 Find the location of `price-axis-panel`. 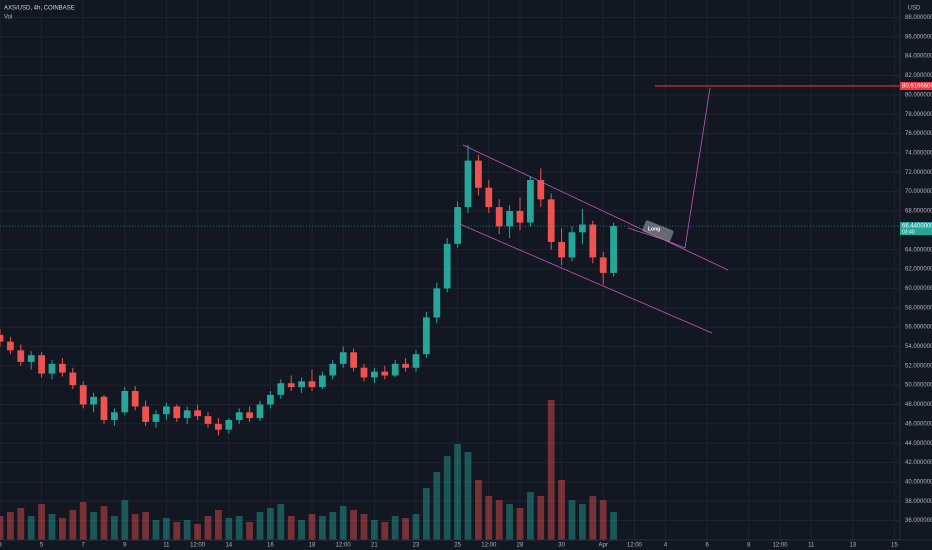

price-axis-panel is located at coordinates (916, 275).